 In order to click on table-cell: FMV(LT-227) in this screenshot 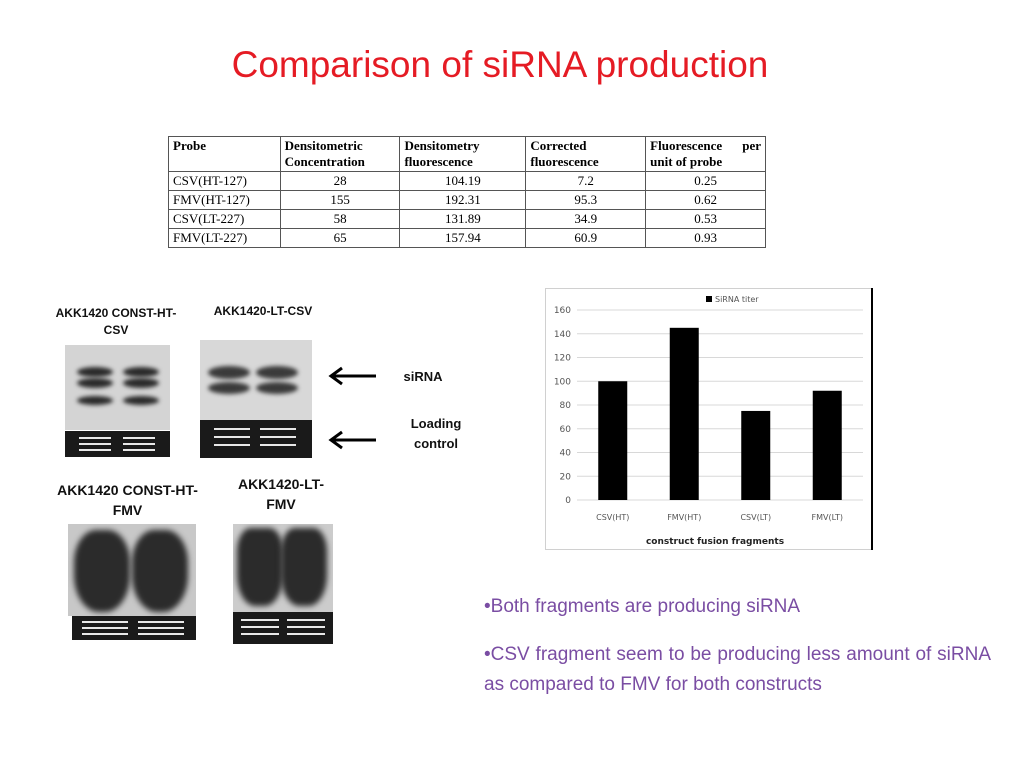, I will do `click(224, 238)`.